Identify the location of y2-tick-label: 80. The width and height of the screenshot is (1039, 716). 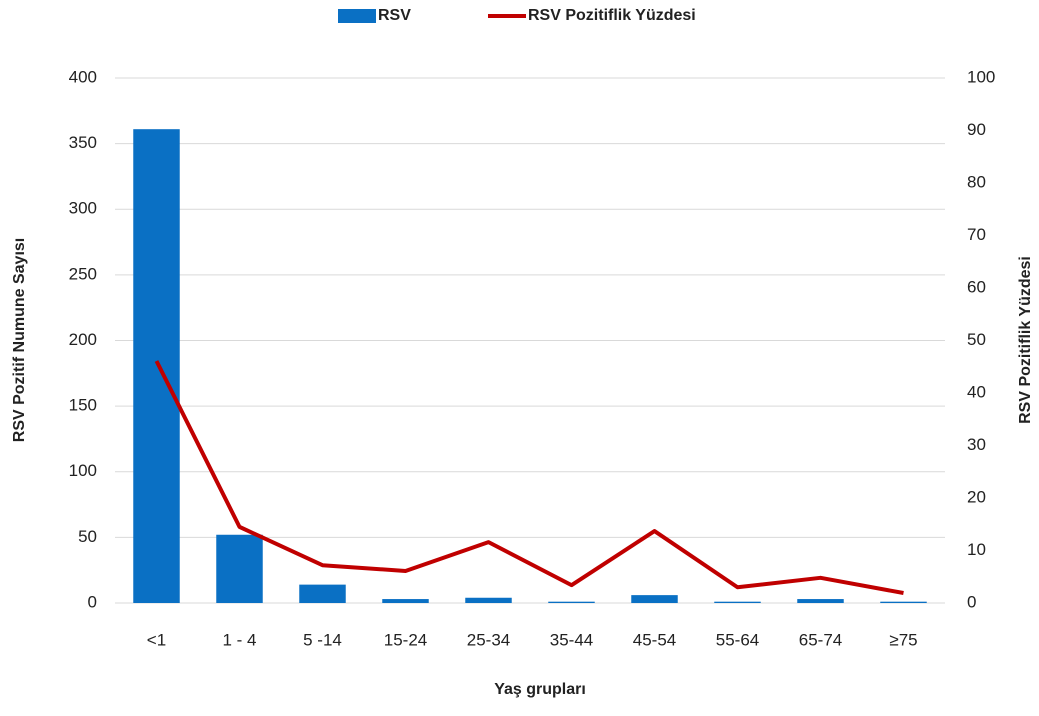
(976, 181).